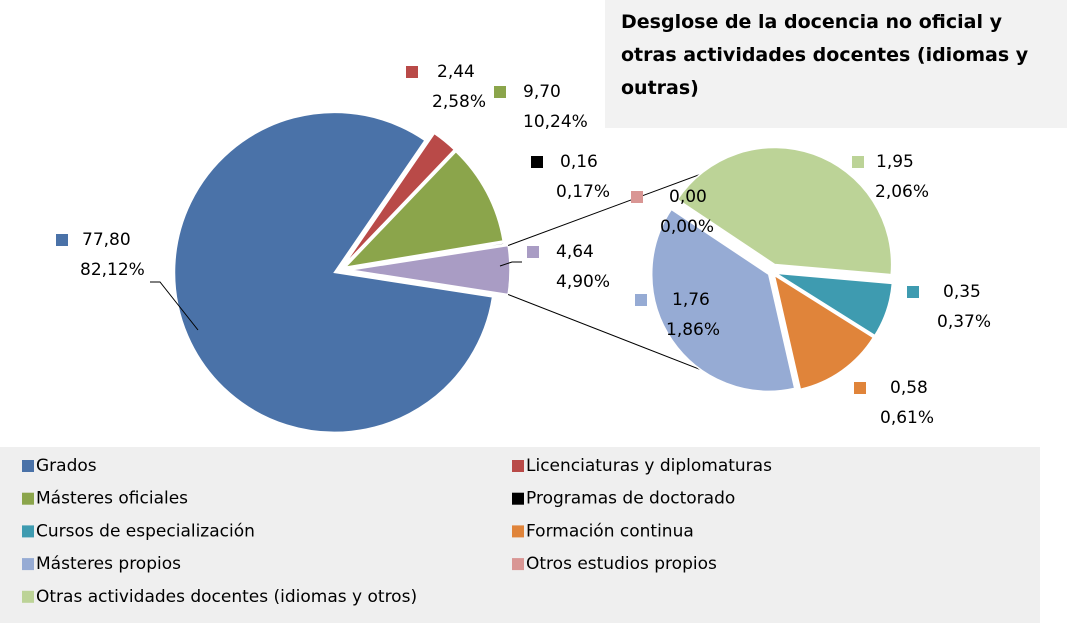  I want to click on value-label: 1,76, so click(691, 300).